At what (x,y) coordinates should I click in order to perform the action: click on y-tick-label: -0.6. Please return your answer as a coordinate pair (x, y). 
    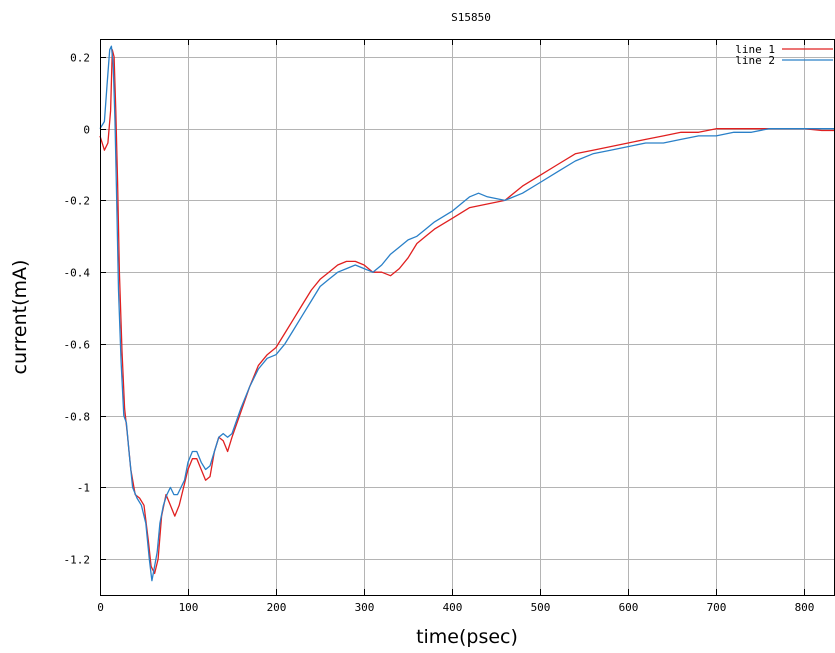
    Looking at the image, I should click on (77, 345).